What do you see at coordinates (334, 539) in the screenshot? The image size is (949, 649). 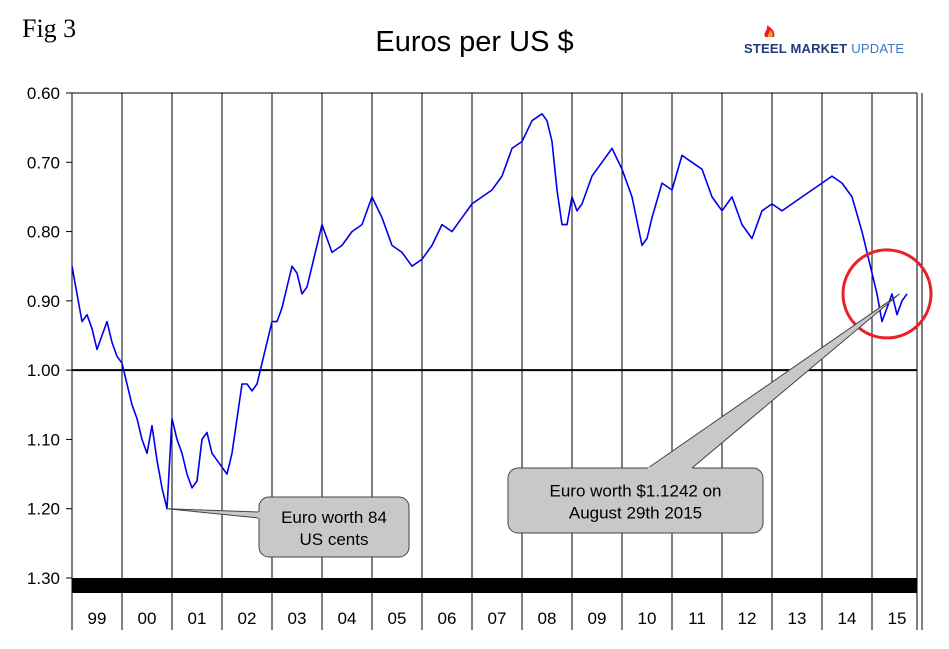 I see `callout-text-line2: US cents` at bounding box center [334, 539].